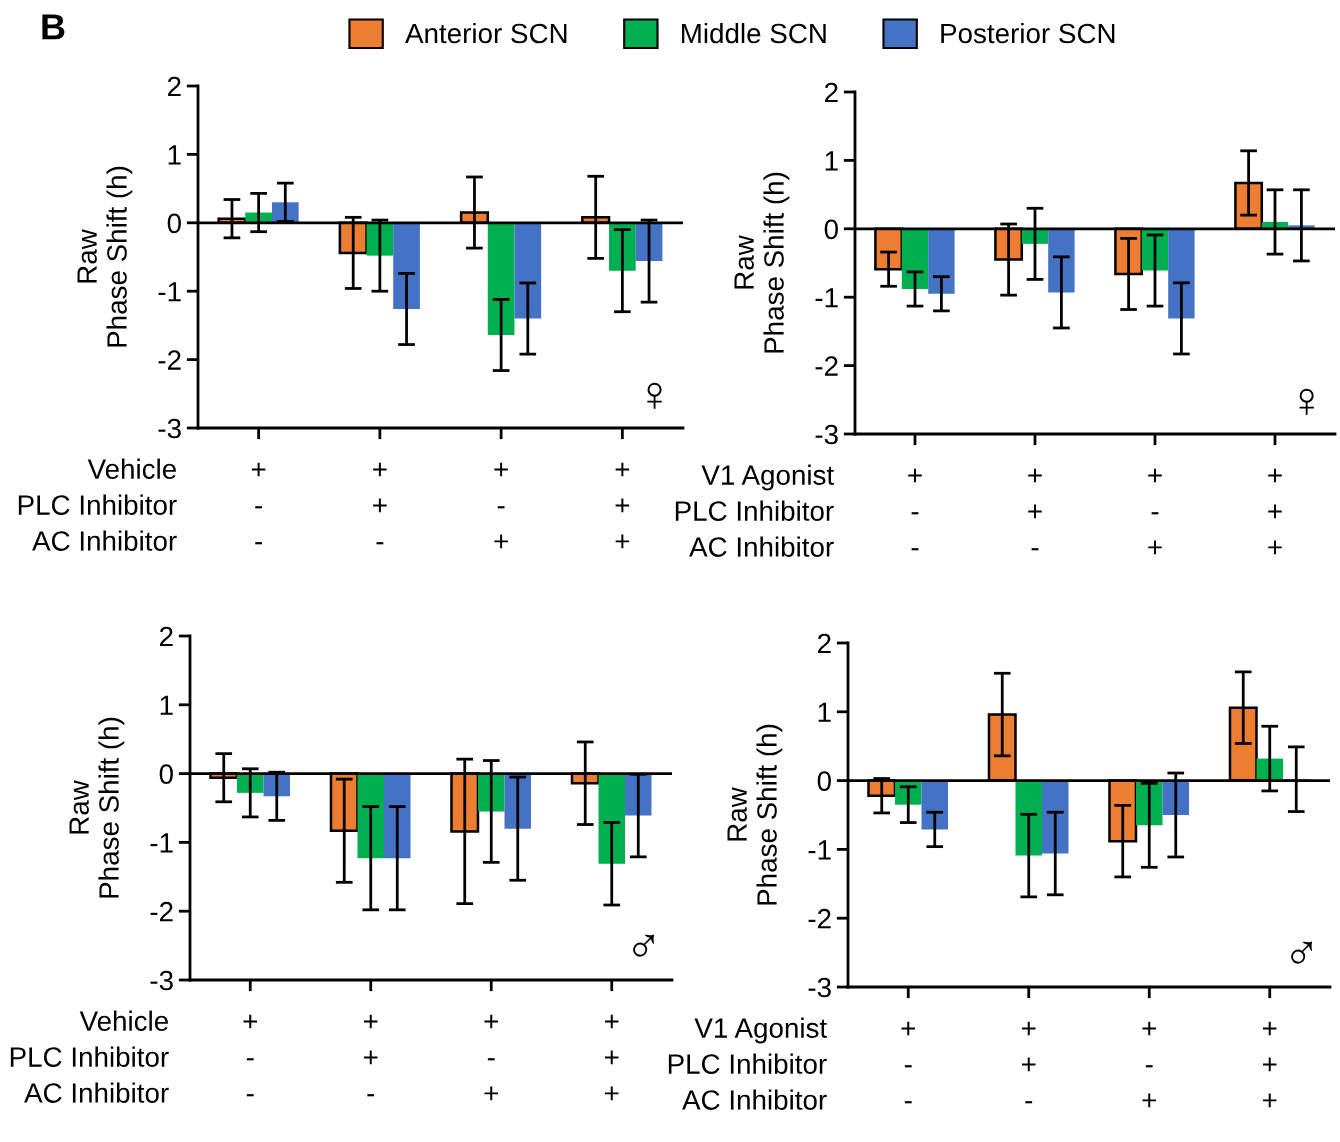  What do you see at coordinates (1028, 33) in the screenshot?
I see `legend-label: Posterior SCN` at bounding box center [1028, 33].